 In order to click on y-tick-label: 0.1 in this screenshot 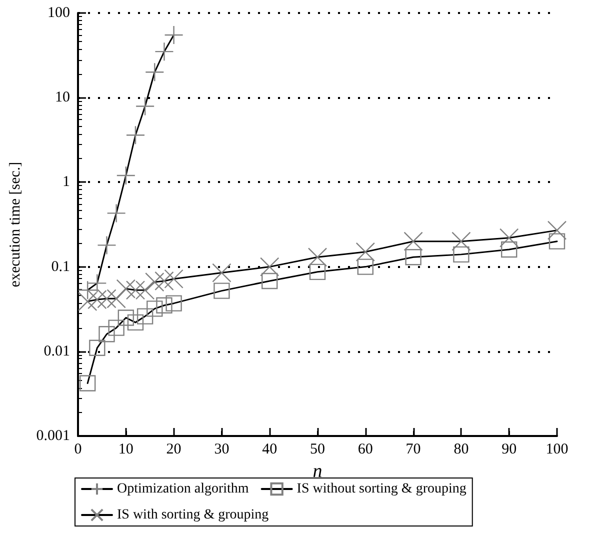, I will do `click(60, 266)`.